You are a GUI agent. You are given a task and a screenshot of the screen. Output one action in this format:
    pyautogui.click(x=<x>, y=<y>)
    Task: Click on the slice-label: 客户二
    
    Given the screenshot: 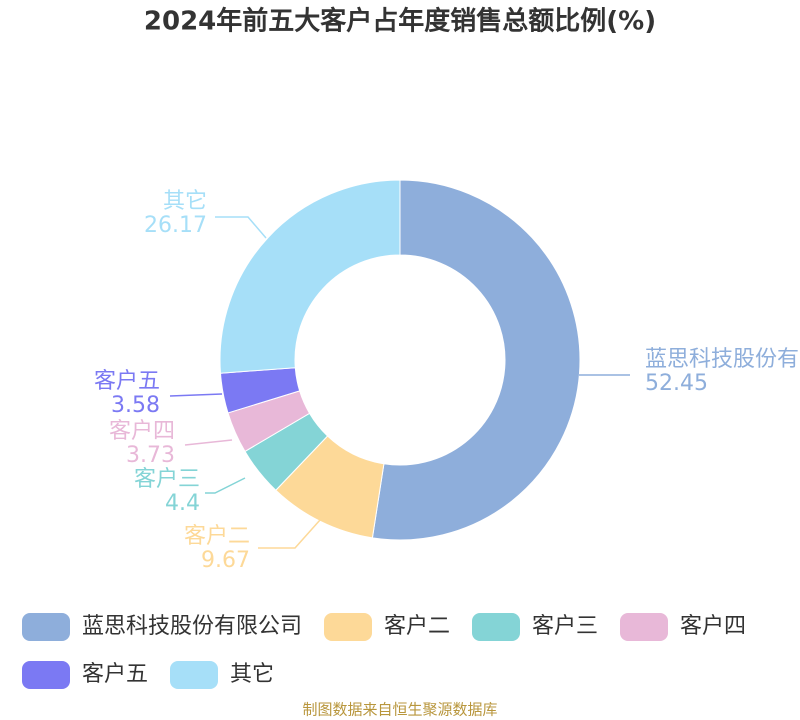 What is the action you would take?
    pyautogui.click(x=217, y=536)
    